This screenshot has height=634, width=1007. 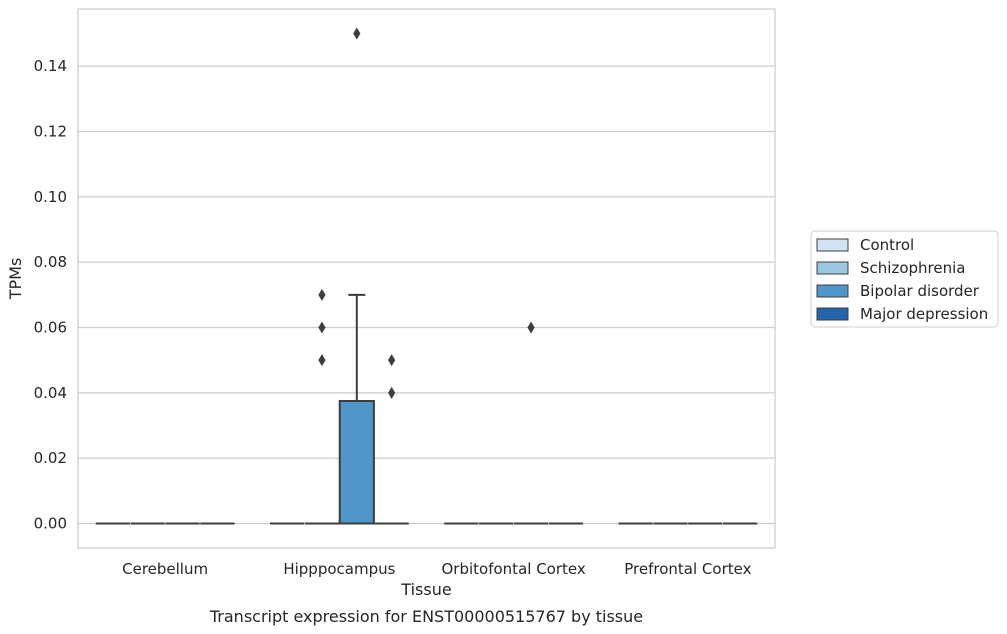 What do you see at coordinates (50, 132) in the screenshot?
I see `y-tick-label: 0.12` at bounding box center [50, 132].